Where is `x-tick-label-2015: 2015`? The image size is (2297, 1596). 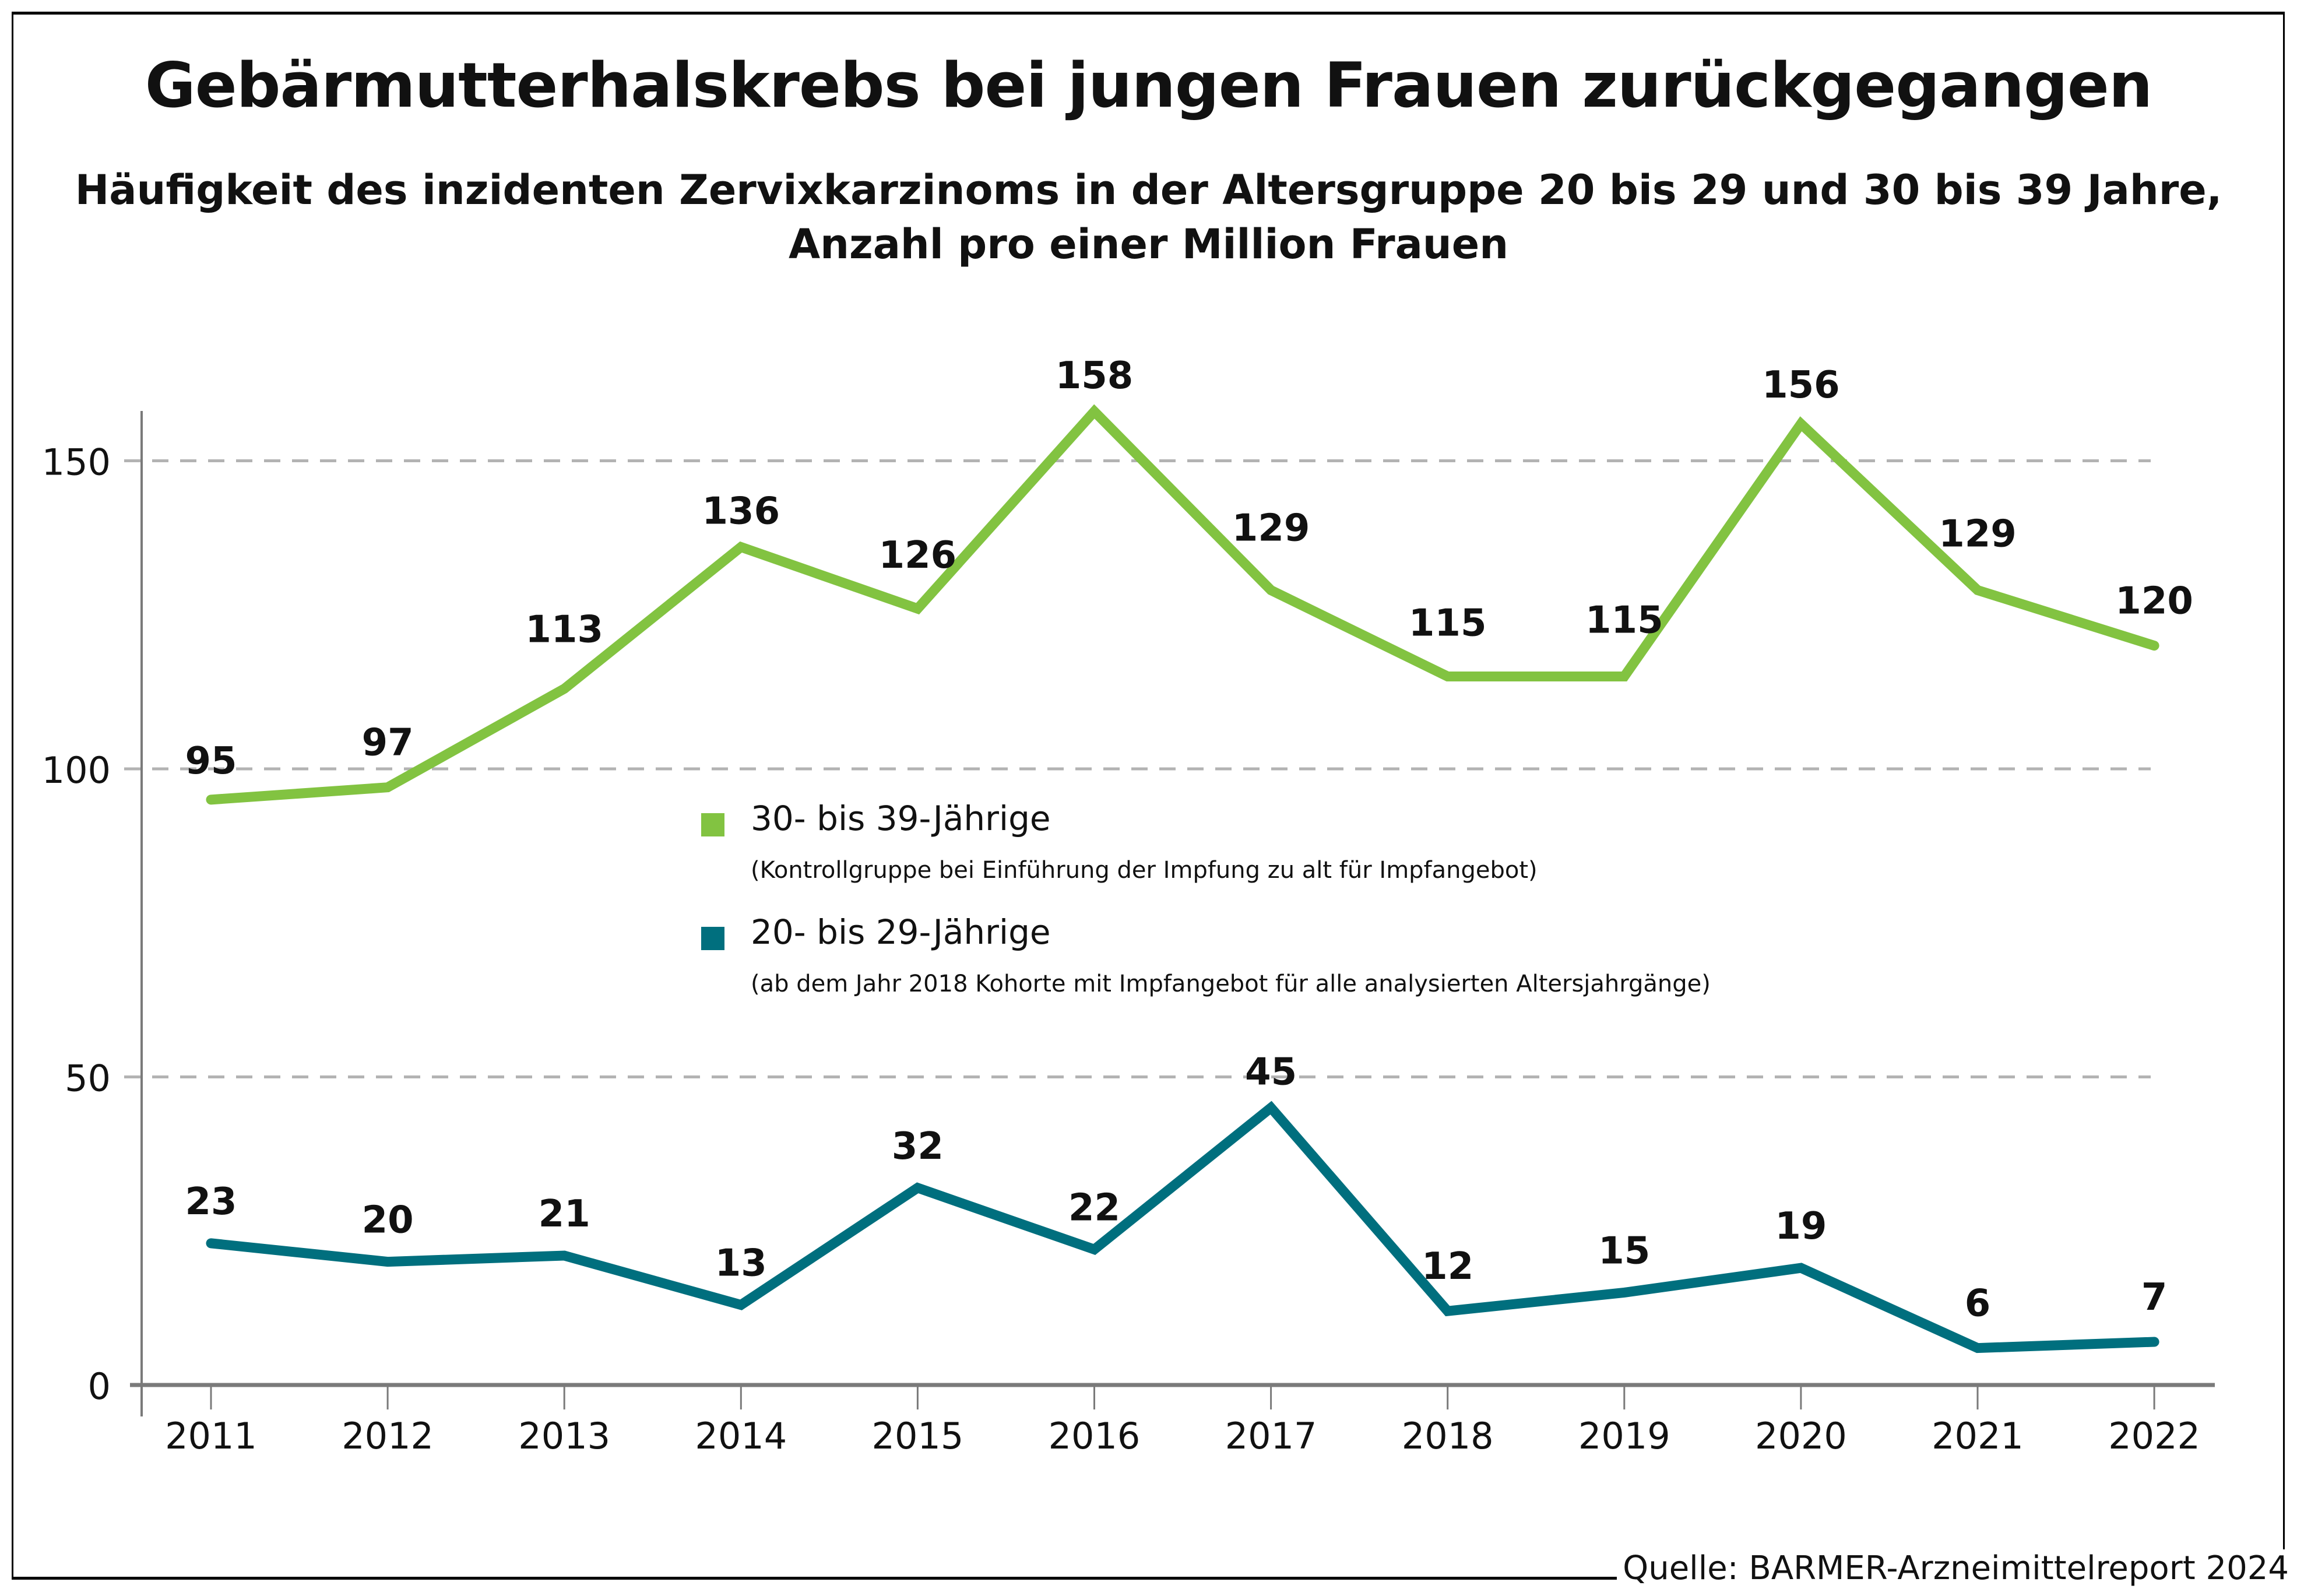
x-tick-label-2015: 2015 is located at coordinates (918, 1436).